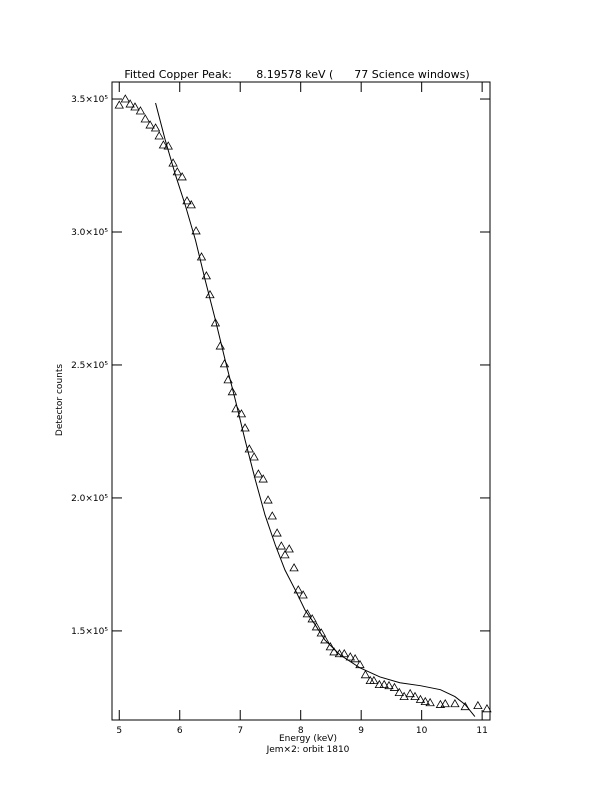 Image resolution: width=612 pixels, height=792 pixels. What do you see at coordinates (180, 731) in the screenshot?
I see `x-tick-label: 6` at bounding box center [180, 731].